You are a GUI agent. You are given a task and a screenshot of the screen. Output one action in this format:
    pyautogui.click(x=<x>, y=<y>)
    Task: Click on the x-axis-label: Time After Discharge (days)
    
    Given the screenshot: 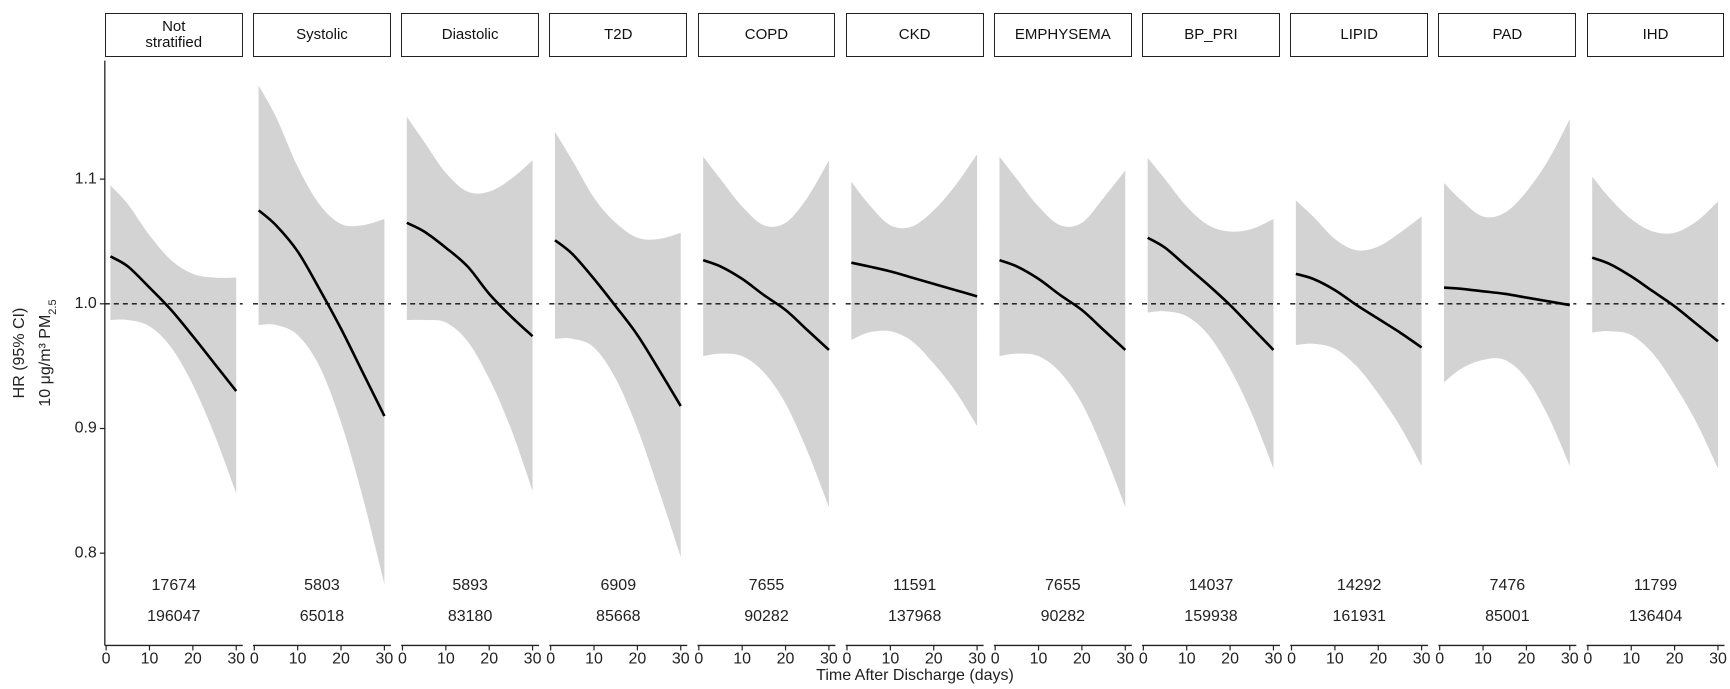 What is the action you would take?
    pyautogui.click(x=915, y=675)
    